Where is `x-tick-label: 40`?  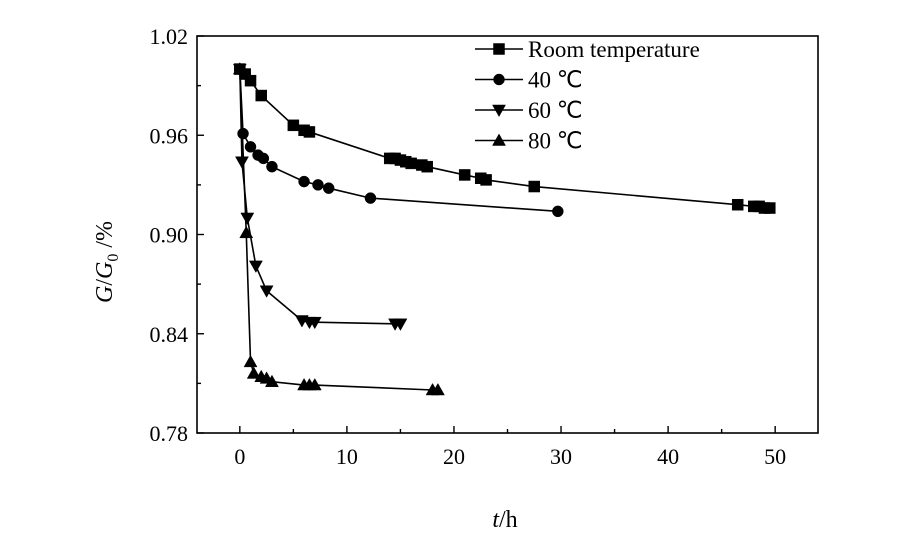
x-tick-label: 40 is located at coordinates (668, 456).